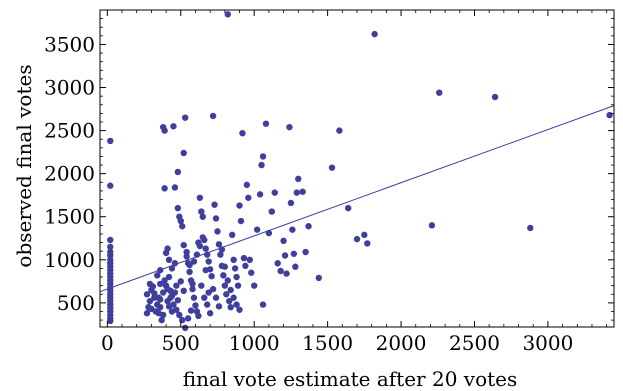 This screenshot has height=391, width=623. I want to click on x-tick-label: 1000, so click(254, 343).